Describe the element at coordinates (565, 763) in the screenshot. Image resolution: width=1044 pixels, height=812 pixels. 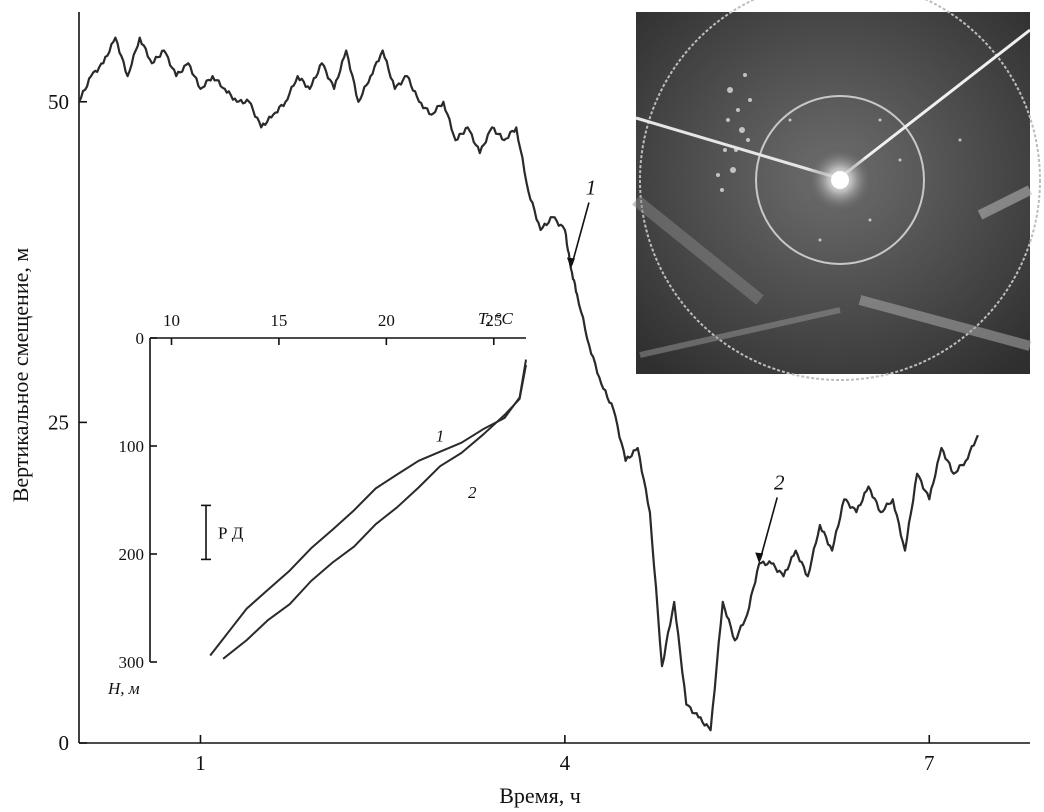
I see `x-tick-label: 4` at that location.